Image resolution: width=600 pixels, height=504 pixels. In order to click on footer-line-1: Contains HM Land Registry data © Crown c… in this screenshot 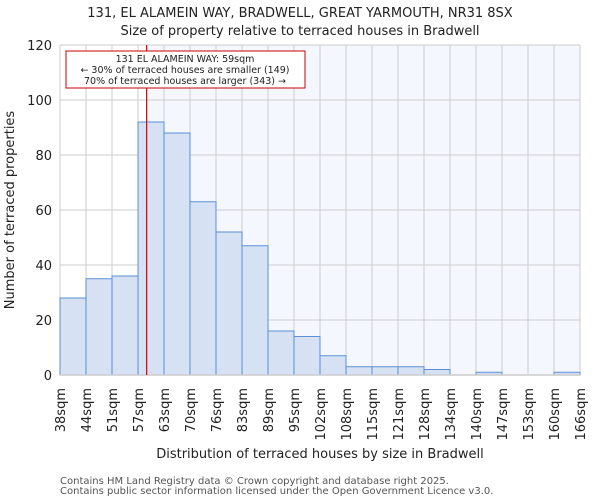, I will do `click(254, 481)`.